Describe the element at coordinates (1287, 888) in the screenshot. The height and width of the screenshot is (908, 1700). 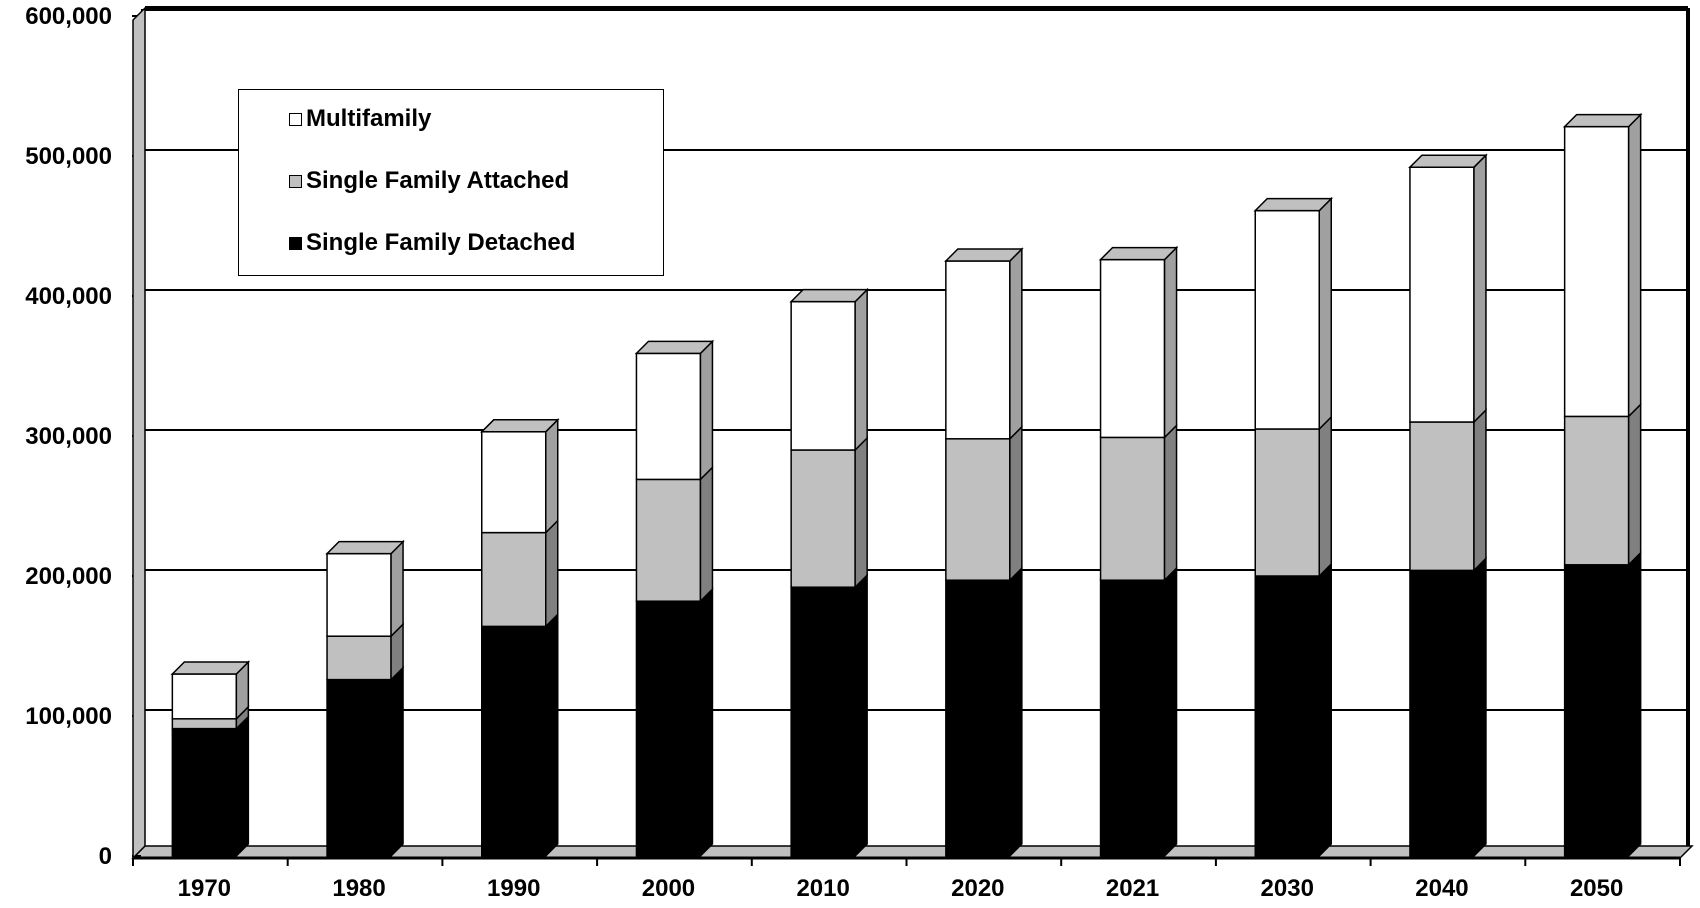
I see `x-tick-label: 2030` at that location.